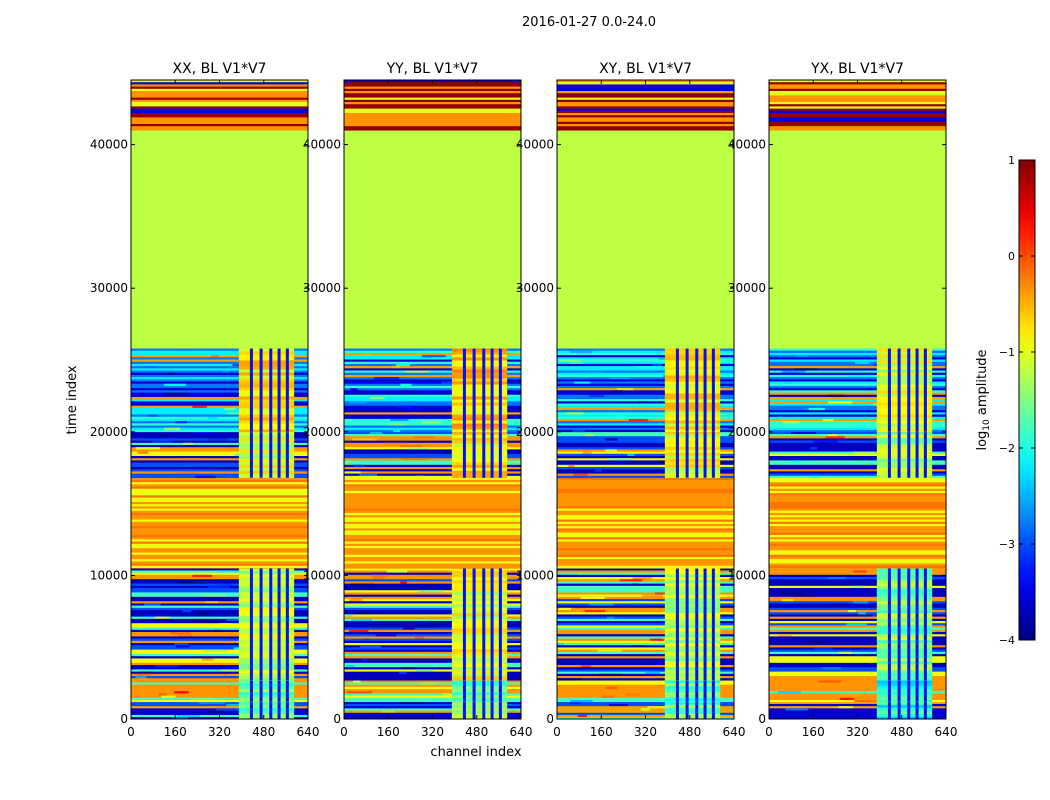 The image size is (1050, 800). Describe the element at coordinates (432, 69) in the screenshot. I see `panel-title: YY, BL V1*V7` at that location.